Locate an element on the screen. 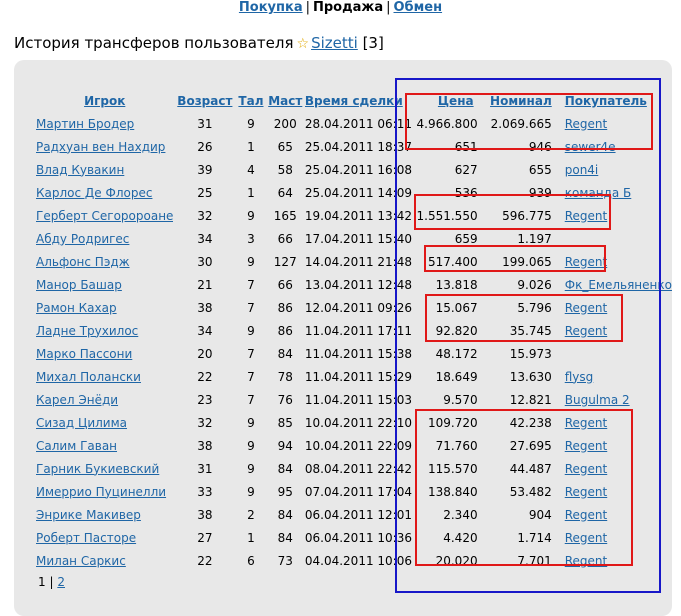  buyer-cell: команда Б is located at coordinates (612, 192).